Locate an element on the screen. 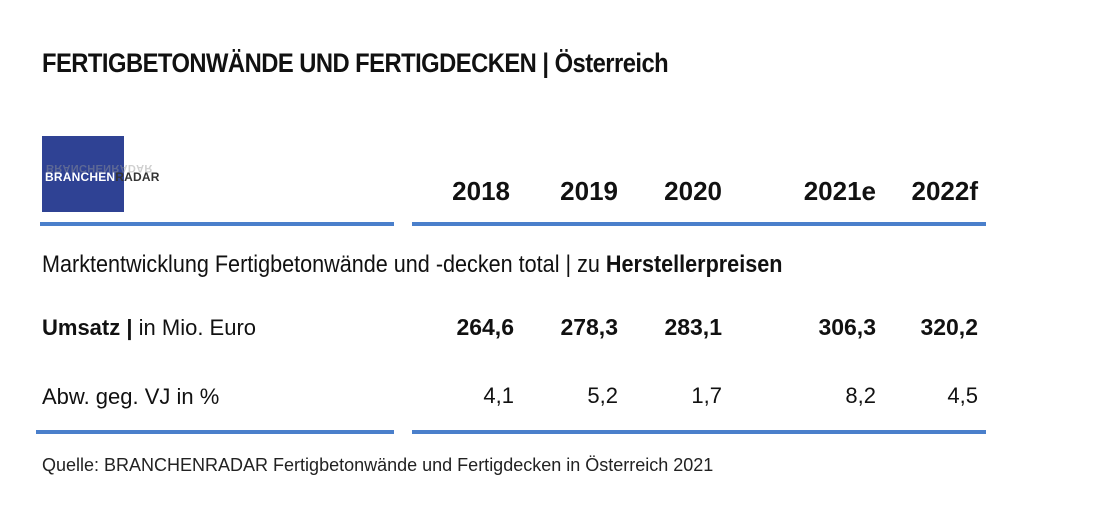  abw-value-2019: 5,2 is located at coordinates (602, 395).